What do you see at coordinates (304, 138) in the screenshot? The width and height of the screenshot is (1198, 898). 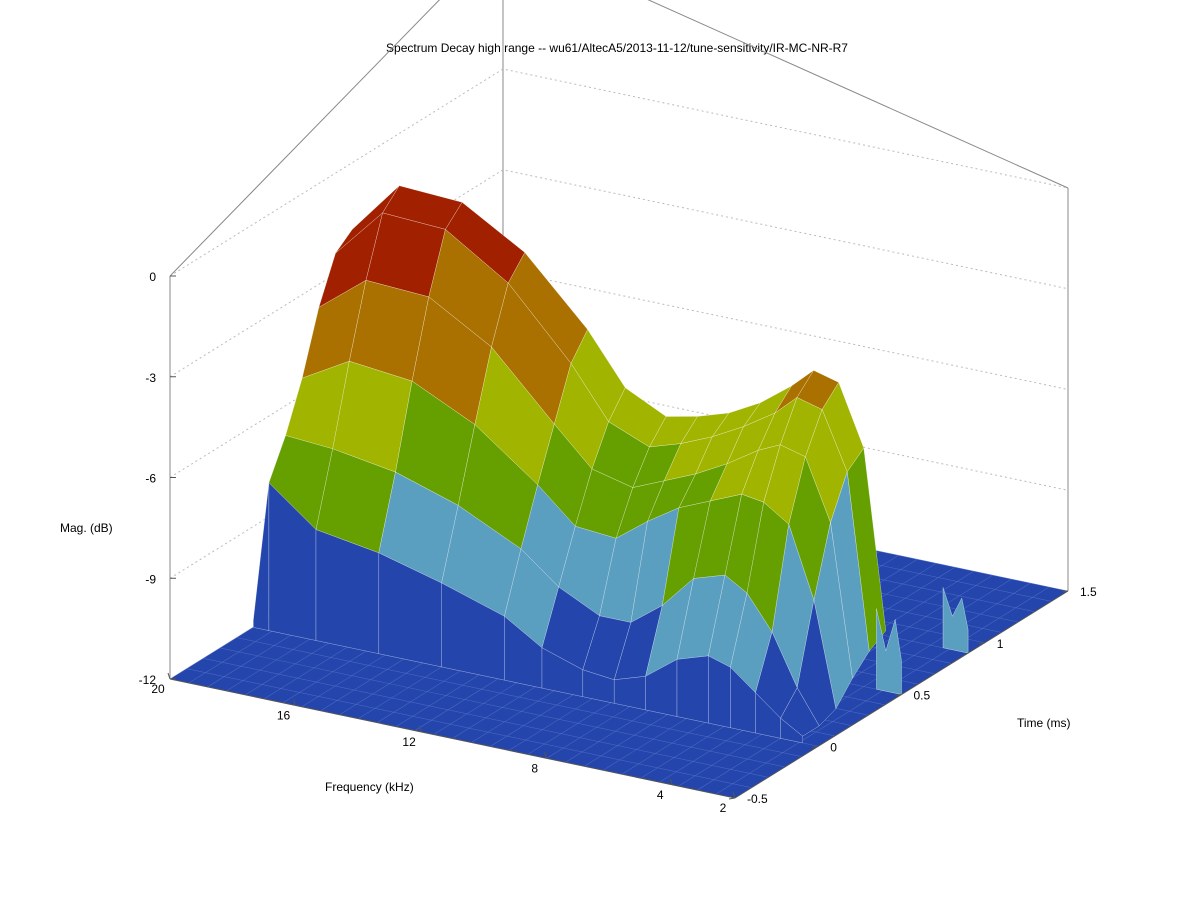 I see `axis-edge-top-left` at bounding box center [304, 138].